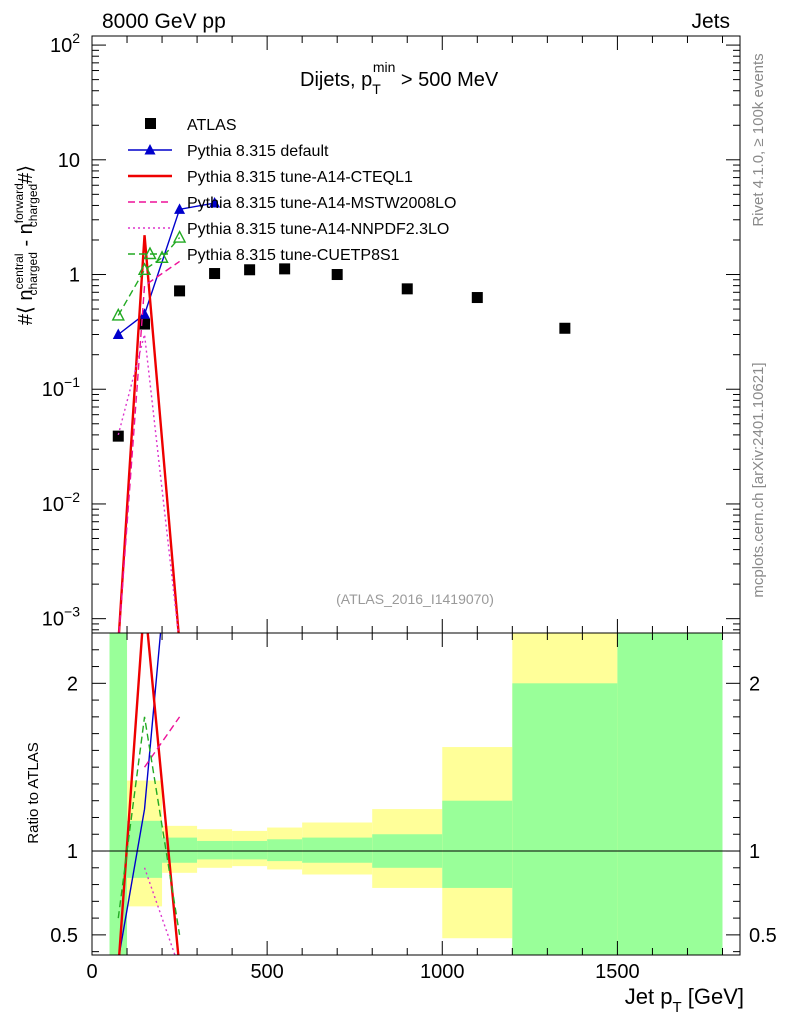  I want to click on ratio-tick-label-right-1: 1, so click(754, 852).